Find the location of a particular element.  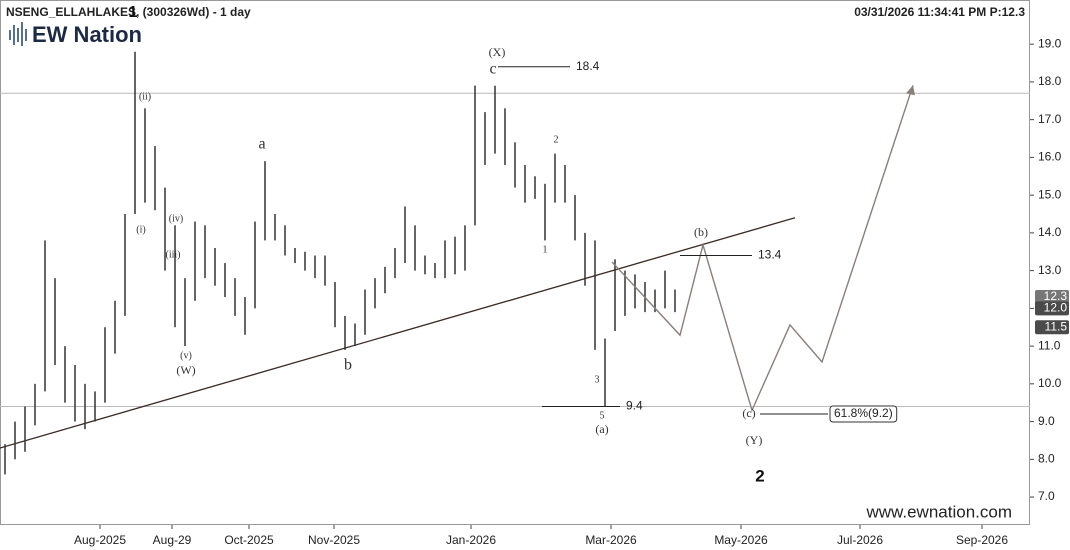

wave-label: (iv) is located at coordinates (176, 218).